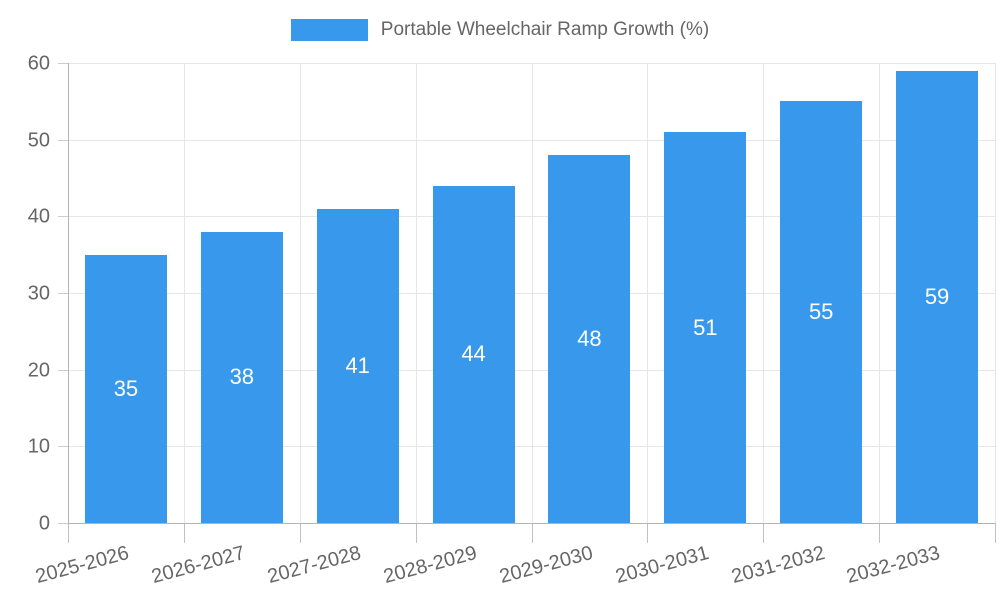 The width and height of the screenshot is (1000, 600). I want to click on x-axis-label: 2030-2031, so click(662, 565).